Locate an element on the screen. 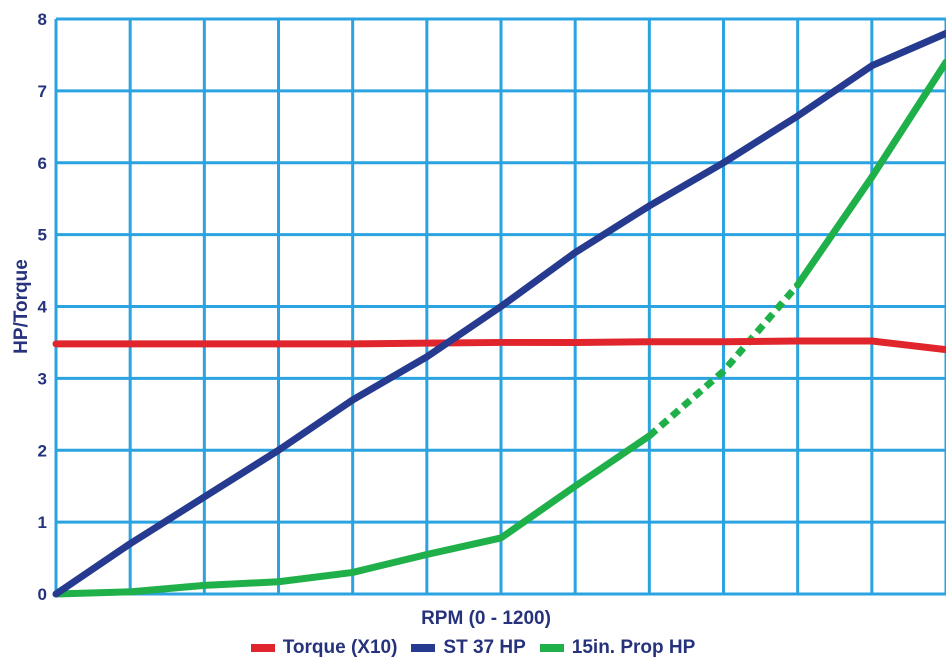 This screenshot has height=660, width=946. y-tick-labels: 0 1 2 3 4 5 6 7 8 is located at coordinates (43, 307).